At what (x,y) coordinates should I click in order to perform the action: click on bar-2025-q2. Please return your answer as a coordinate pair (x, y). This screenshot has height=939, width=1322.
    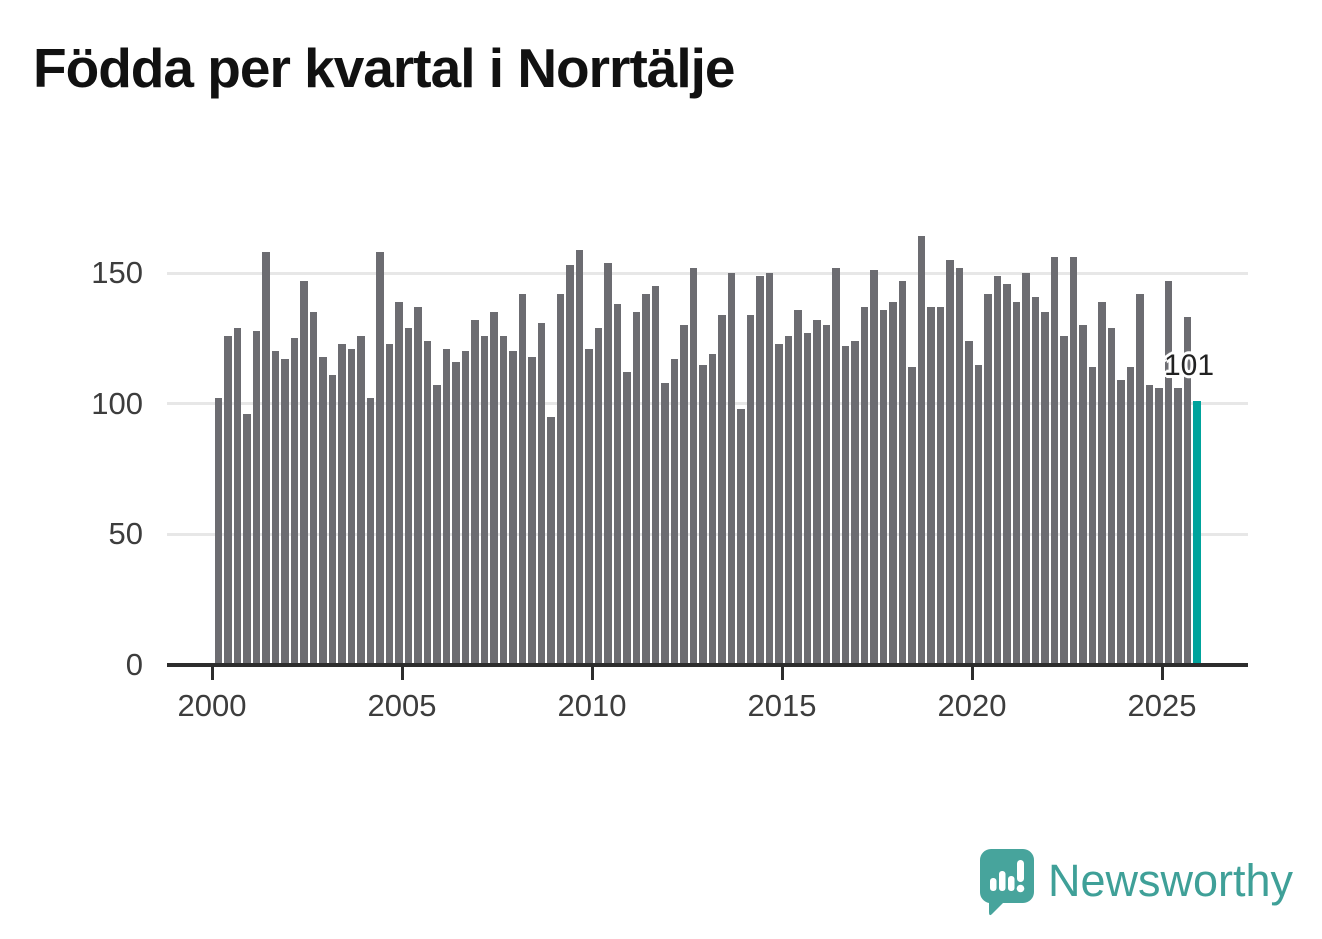
    Looking at the image, I should click on (1178, 526).